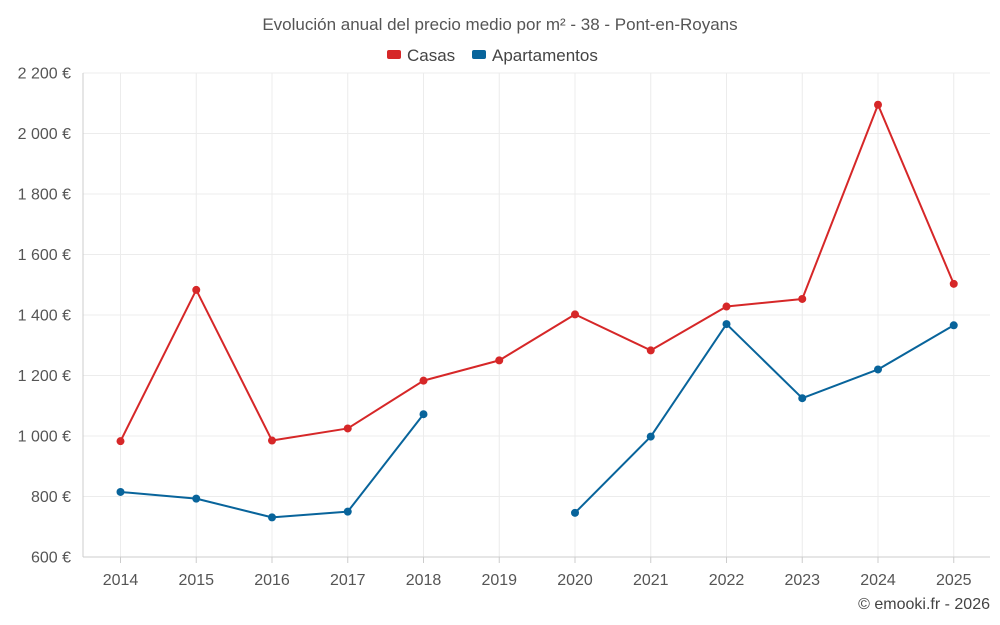  Describe the element at coordinates (764, 418) in the screenshot. I see `series-line-apartamentos` at that location.